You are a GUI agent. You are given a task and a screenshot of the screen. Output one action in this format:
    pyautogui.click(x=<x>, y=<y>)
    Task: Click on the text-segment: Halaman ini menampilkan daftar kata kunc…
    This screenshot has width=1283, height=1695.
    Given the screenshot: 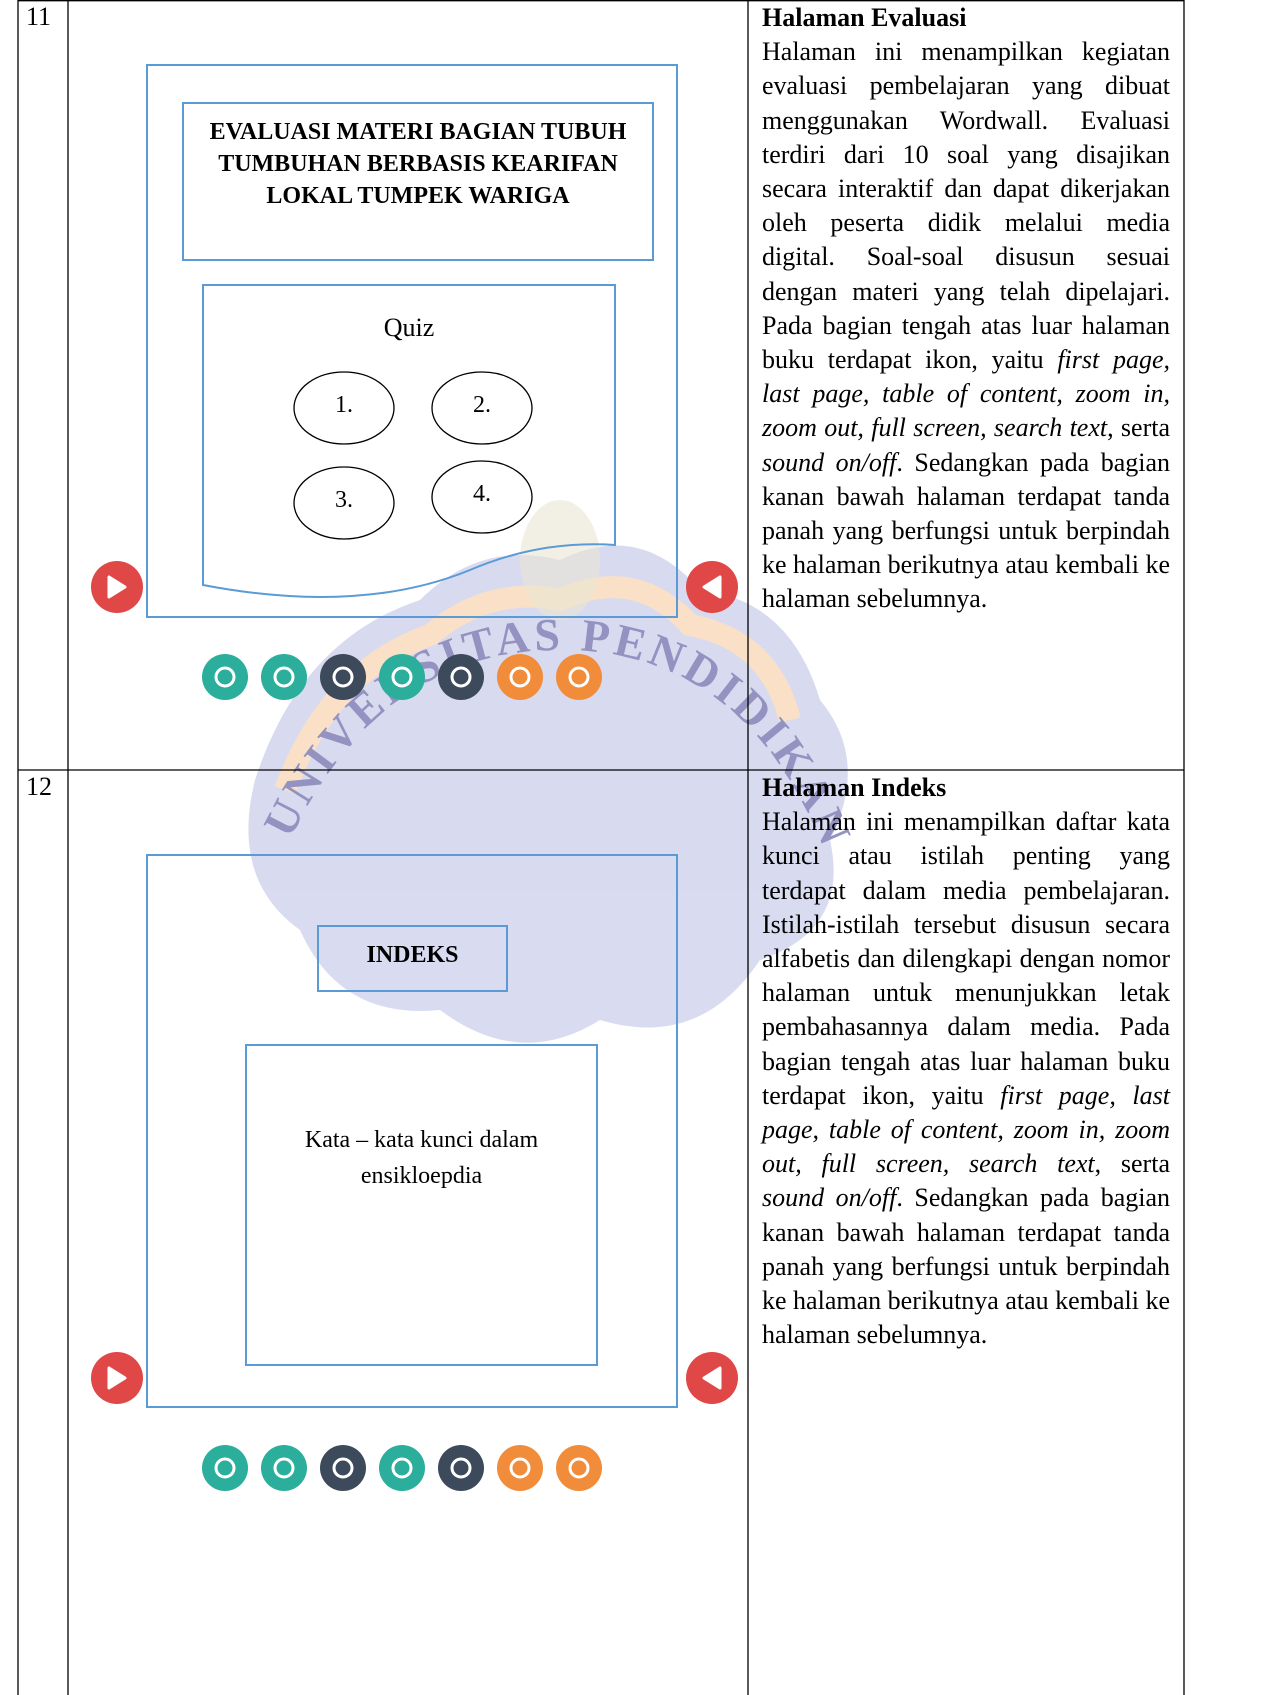 What is the action you would take?
    pyautogui.click(x=966, y=958)
    